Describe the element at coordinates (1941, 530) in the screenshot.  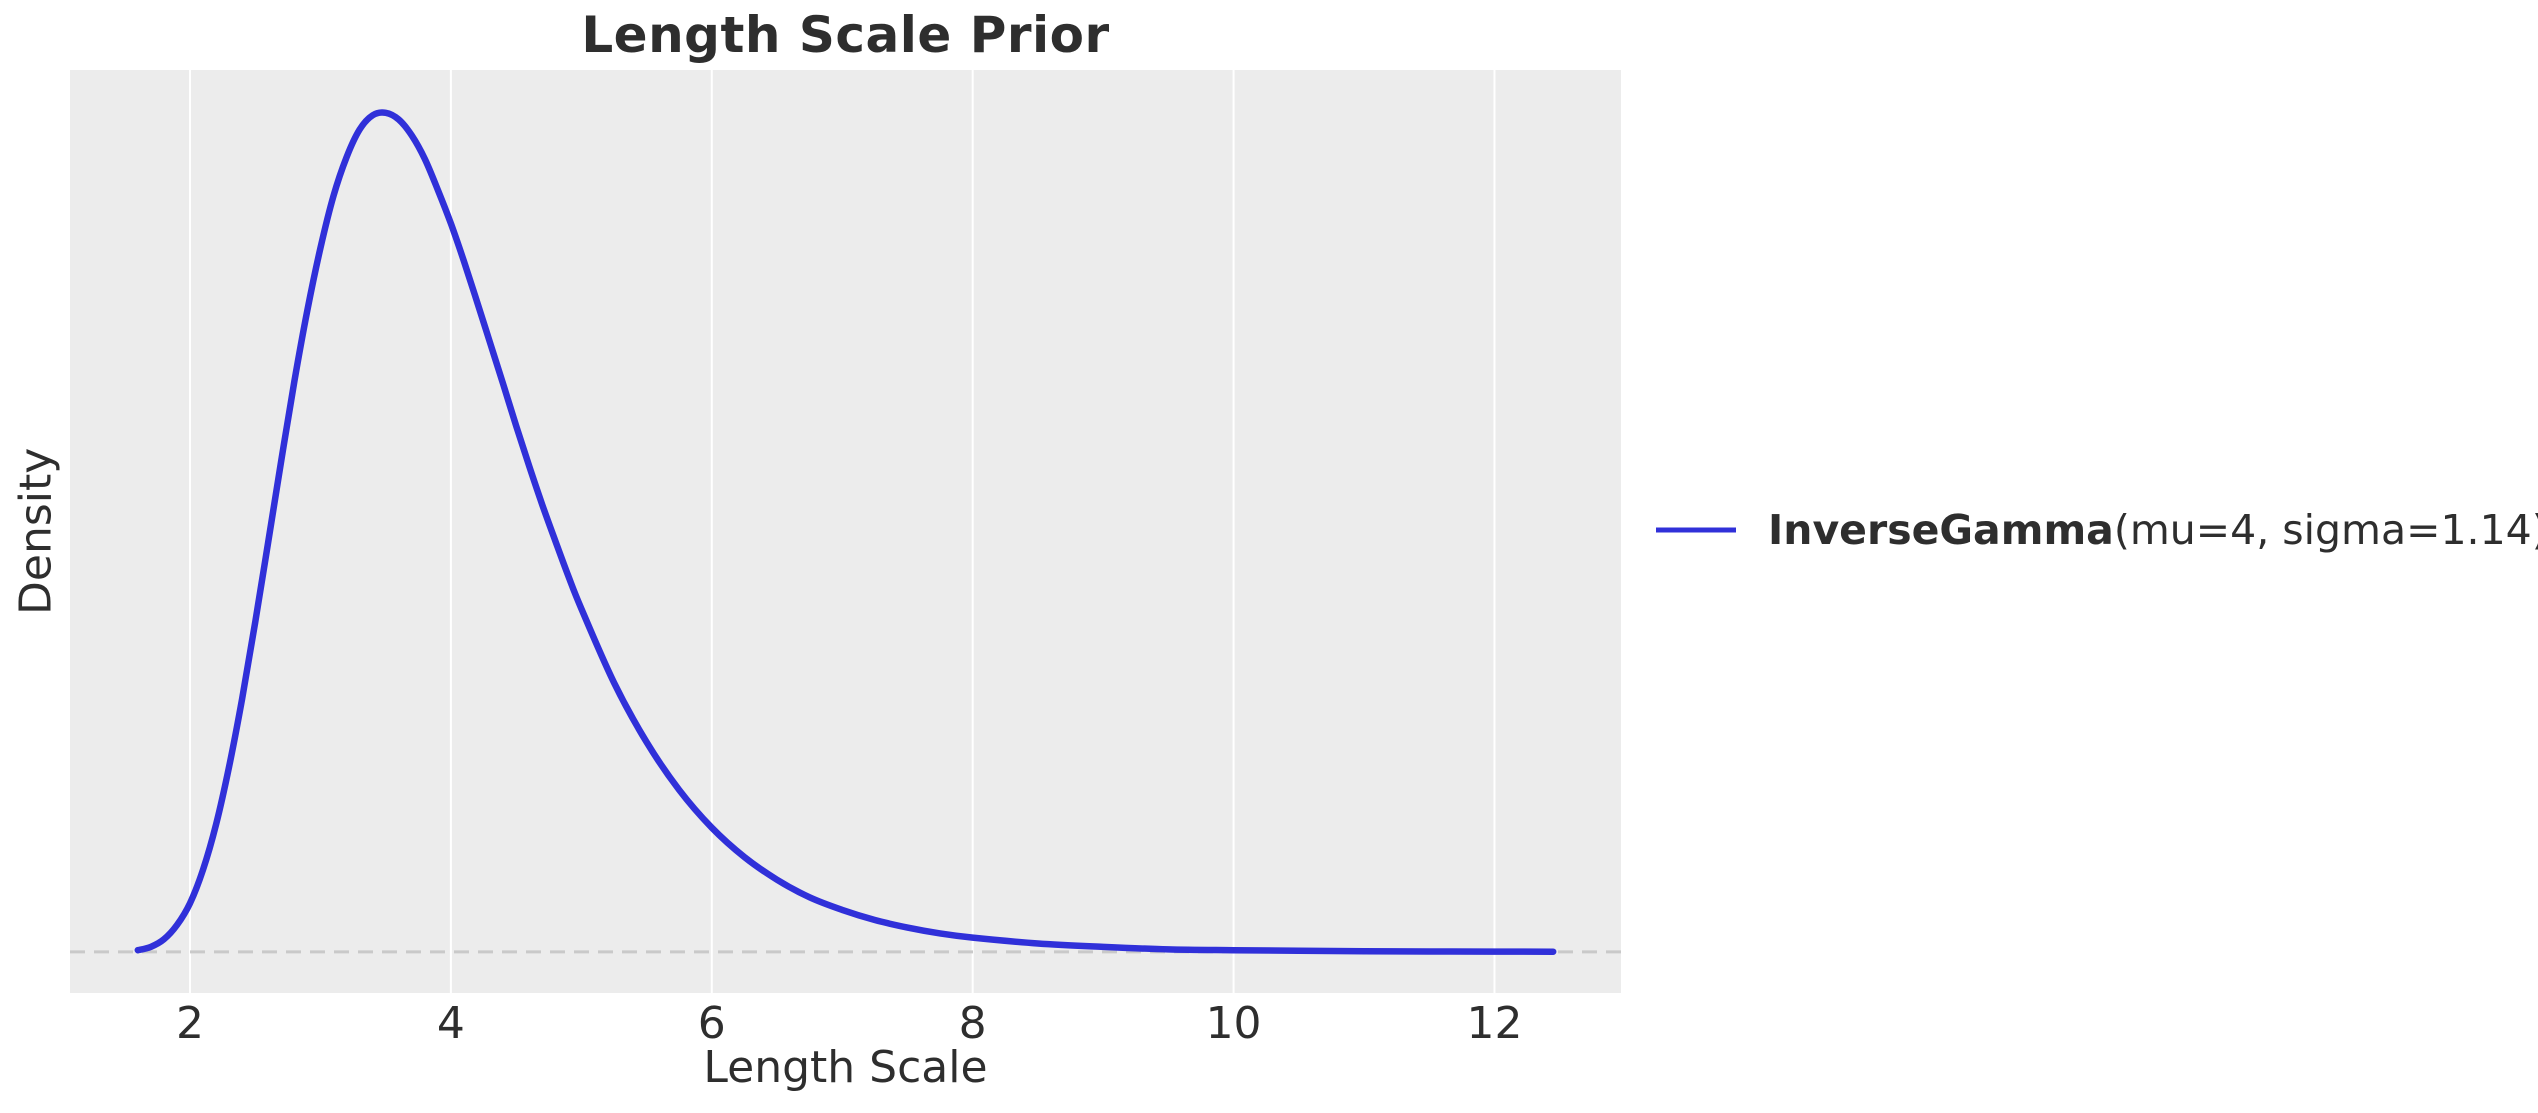
I see `legend-label-distribution: InverseGamma` at that location.